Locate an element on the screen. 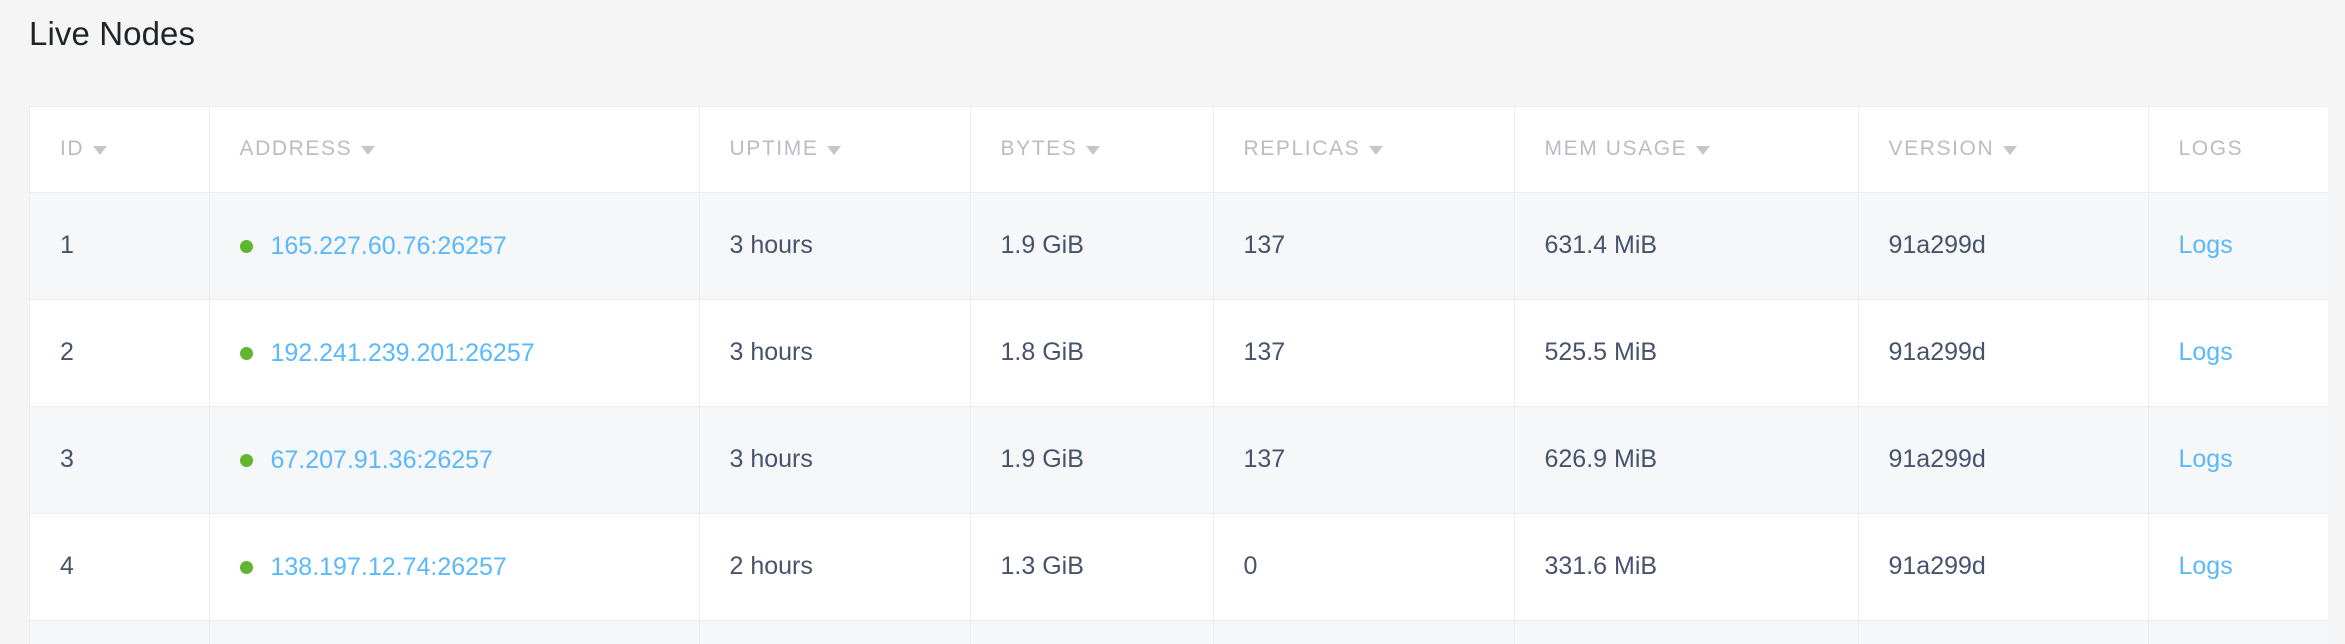 Image resolution: width=2345 pixels, height=644 pixels. cell-address: 67.207.91.36:26257 is located at coordinates (454, 460).